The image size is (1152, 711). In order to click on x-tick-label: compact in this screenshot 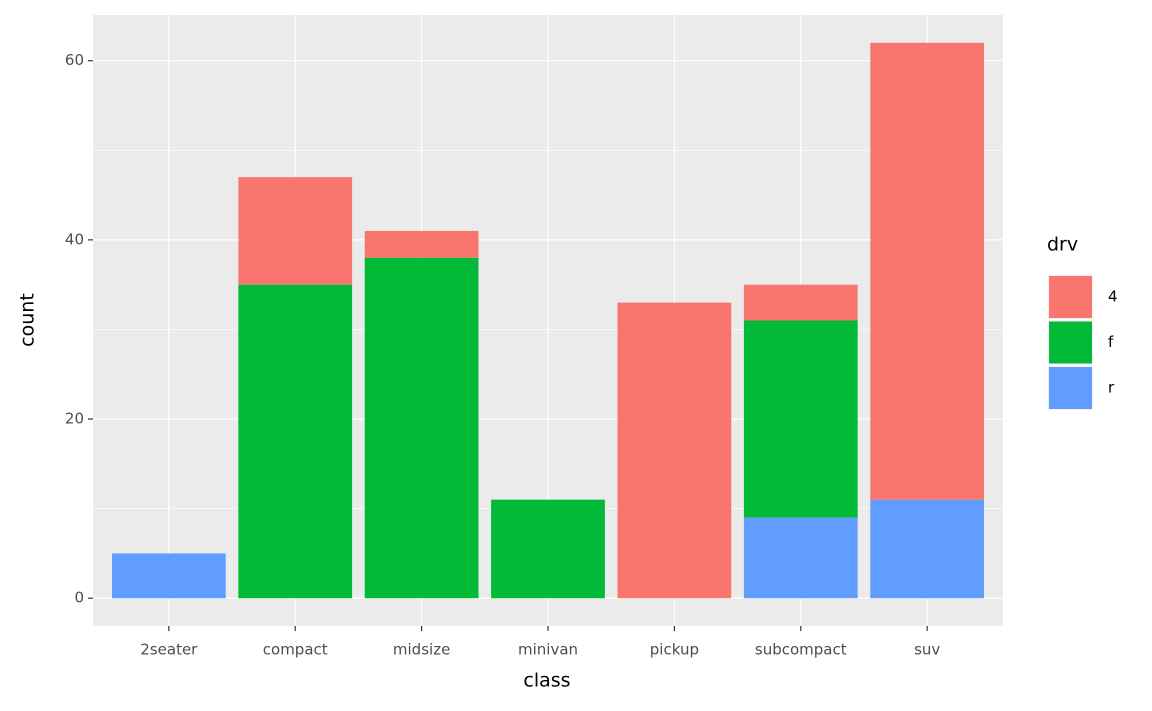, I will do `click(295, 650)`.